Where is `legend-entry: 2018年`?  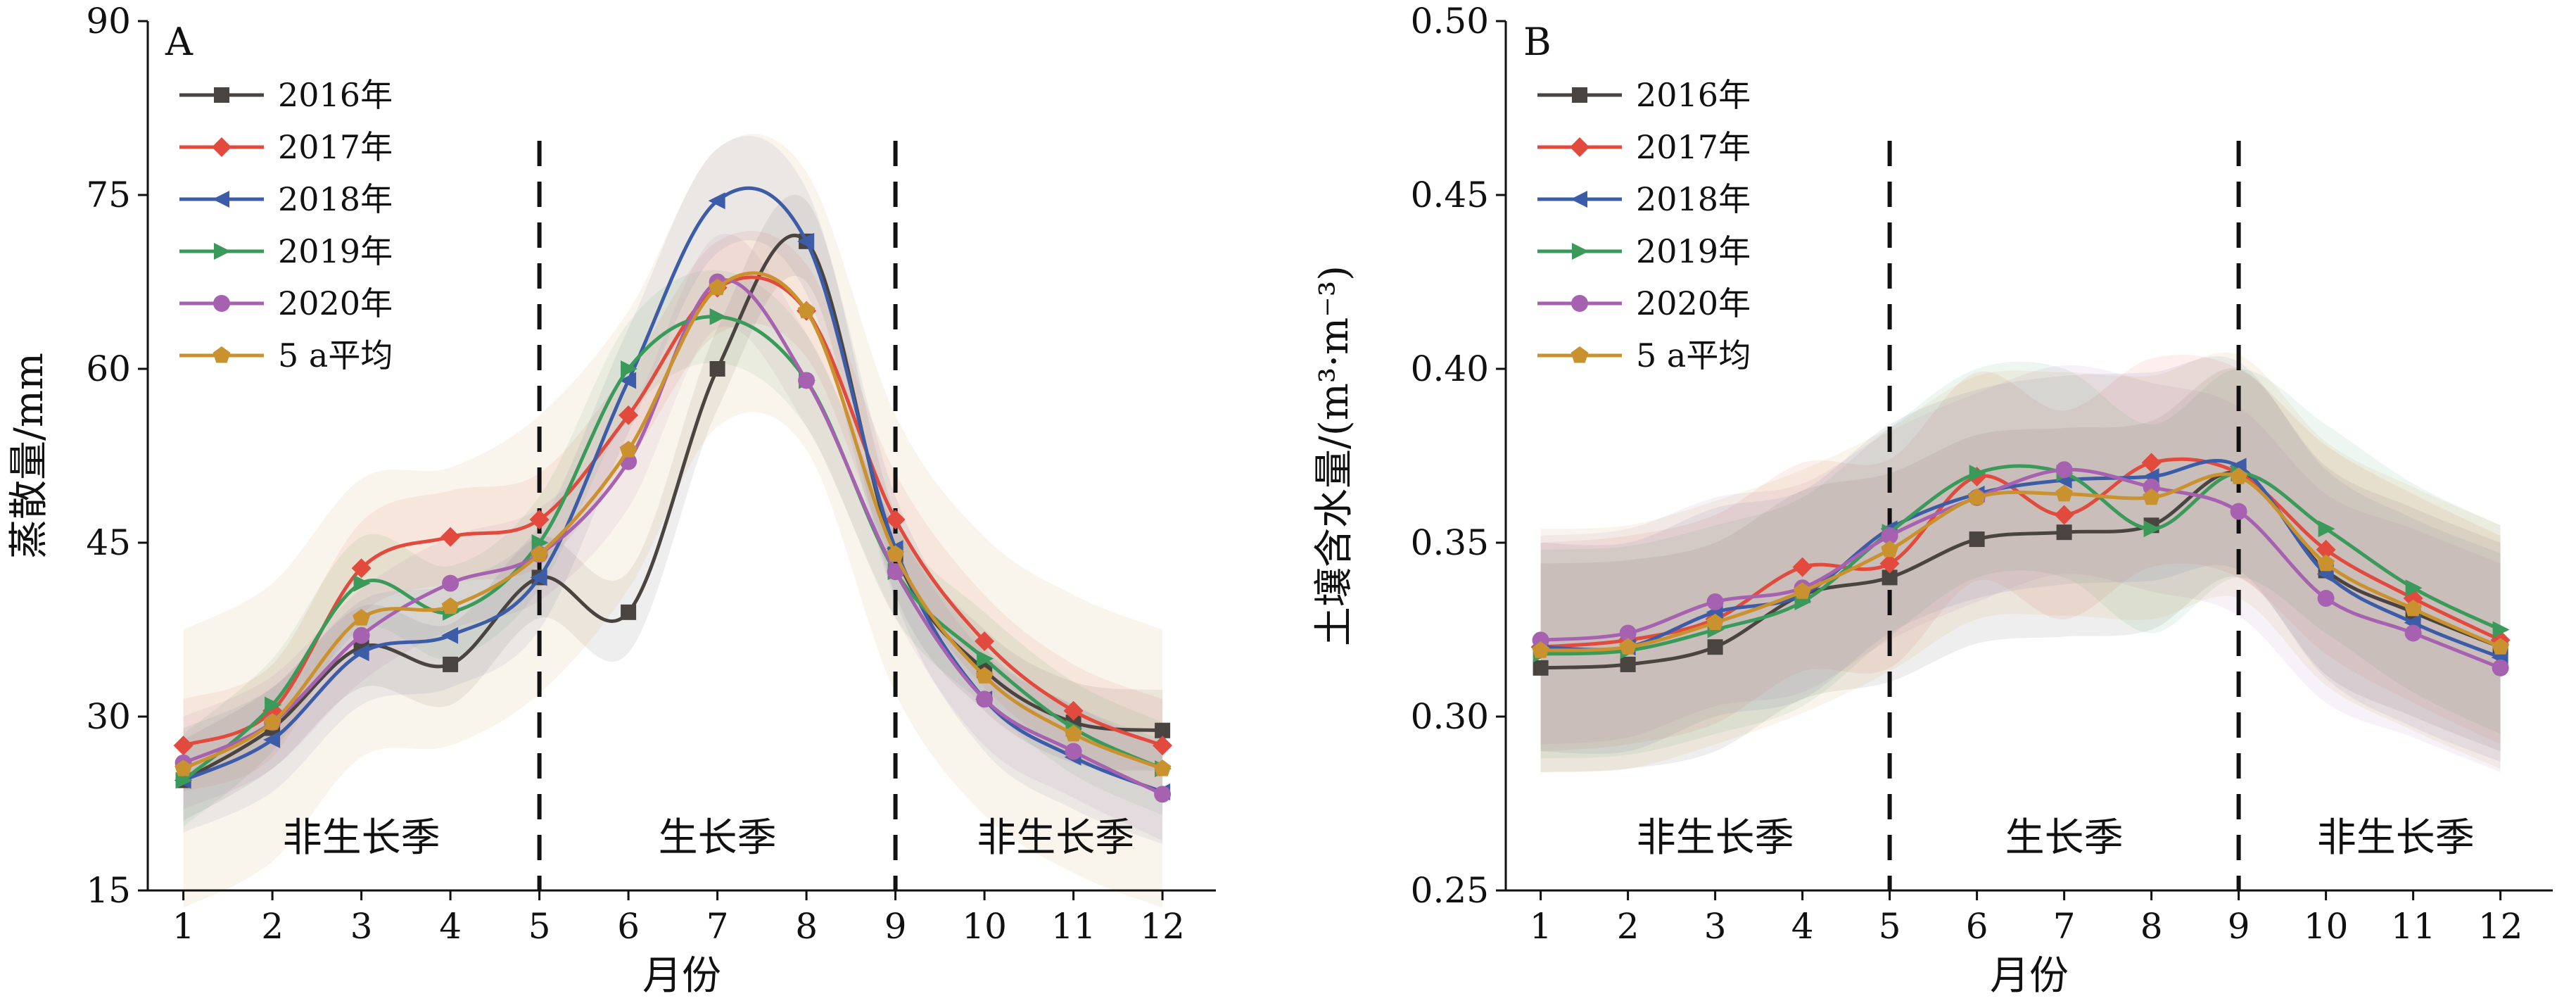 legend-entry: 2018年 is located at coordinates (1693, 199).